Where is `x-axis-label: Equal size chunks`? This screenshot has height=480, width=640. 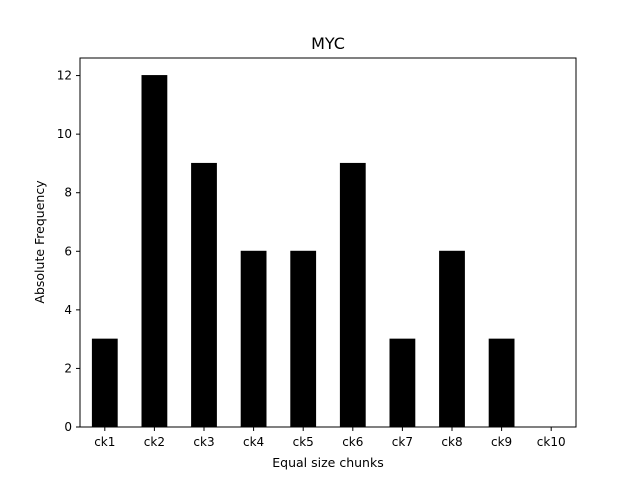
x-axis-label: Equal size chunks is located at coordinates (327, 462).